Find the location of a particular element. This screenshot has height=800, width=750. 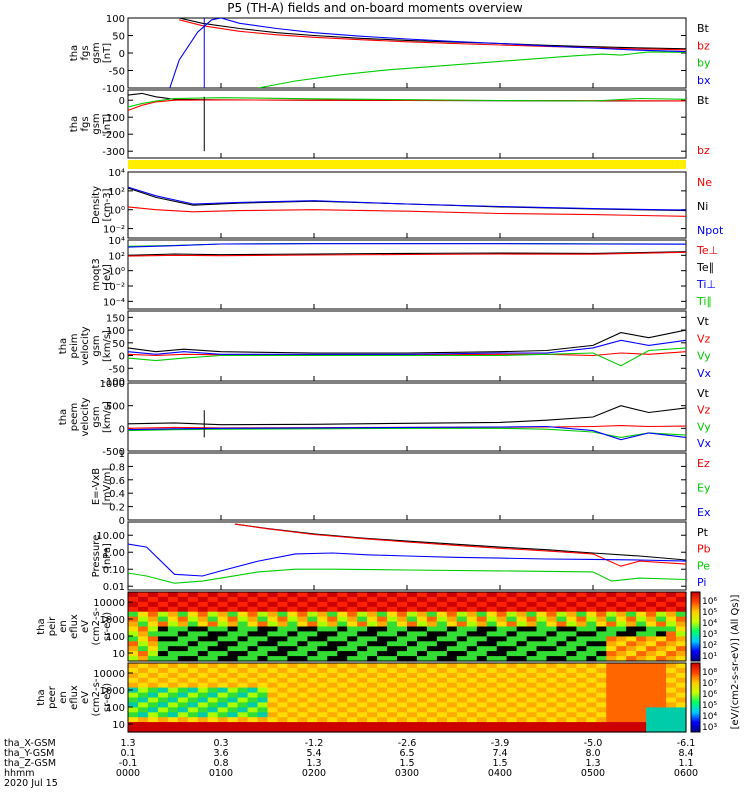

legend-entry: Ey is located at coordinates (704, 488).